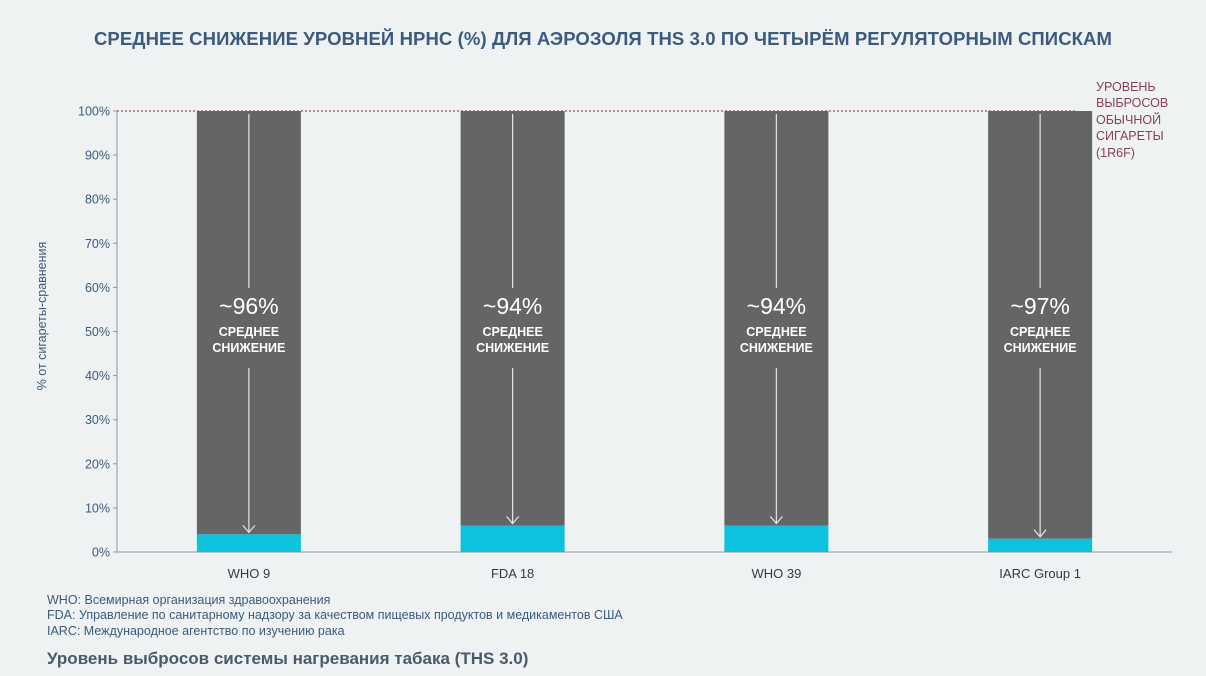  I want to click on y-tick-label: 30%, so click(97, 420).